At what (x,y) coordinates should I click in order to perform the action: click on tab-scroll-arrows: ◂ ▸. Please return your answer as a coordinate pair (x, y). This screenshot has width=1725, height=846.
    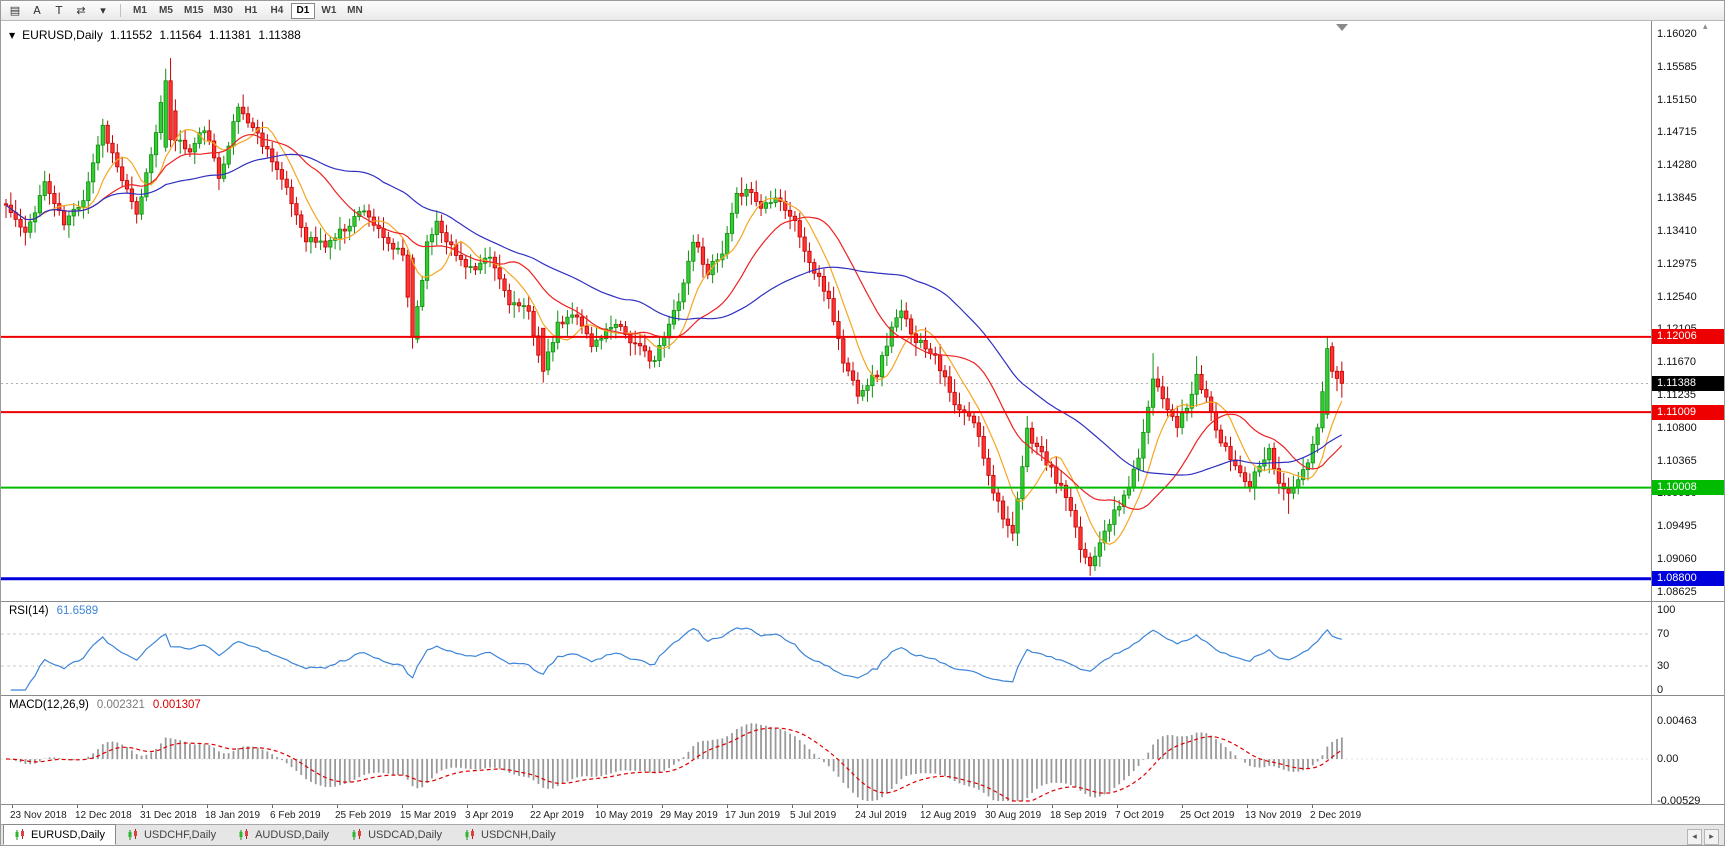
    Looking at the image, I should click on (1704, 837).